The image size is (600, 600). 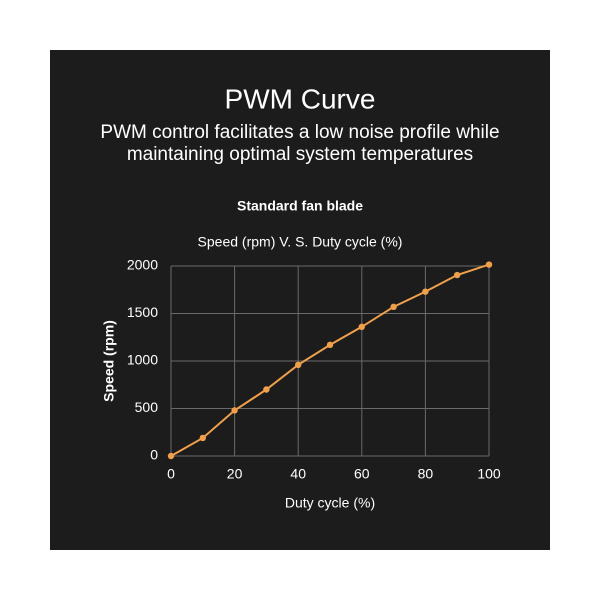 What do you see at coordinates (142, 265) in the screenshot?
I see `y-tick-label: 2000` at bounding box center [142, 265].